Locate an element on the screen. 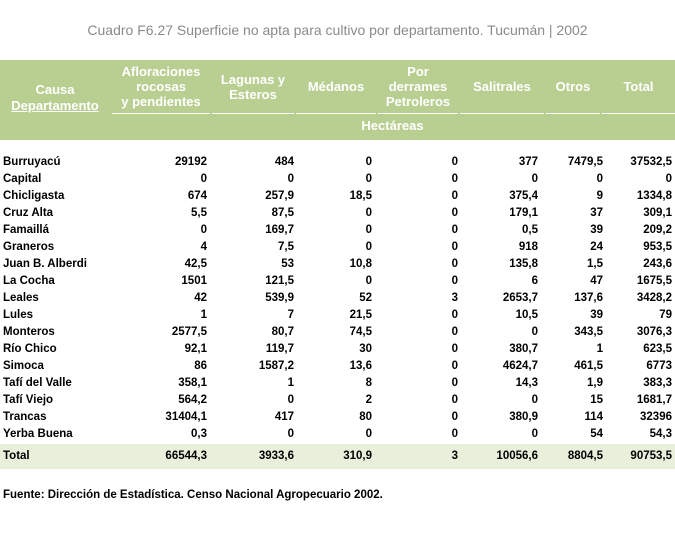 The width and height of the screenshot is (675, 541). col-header-otros: Otros is located at coordinates (573, 86).